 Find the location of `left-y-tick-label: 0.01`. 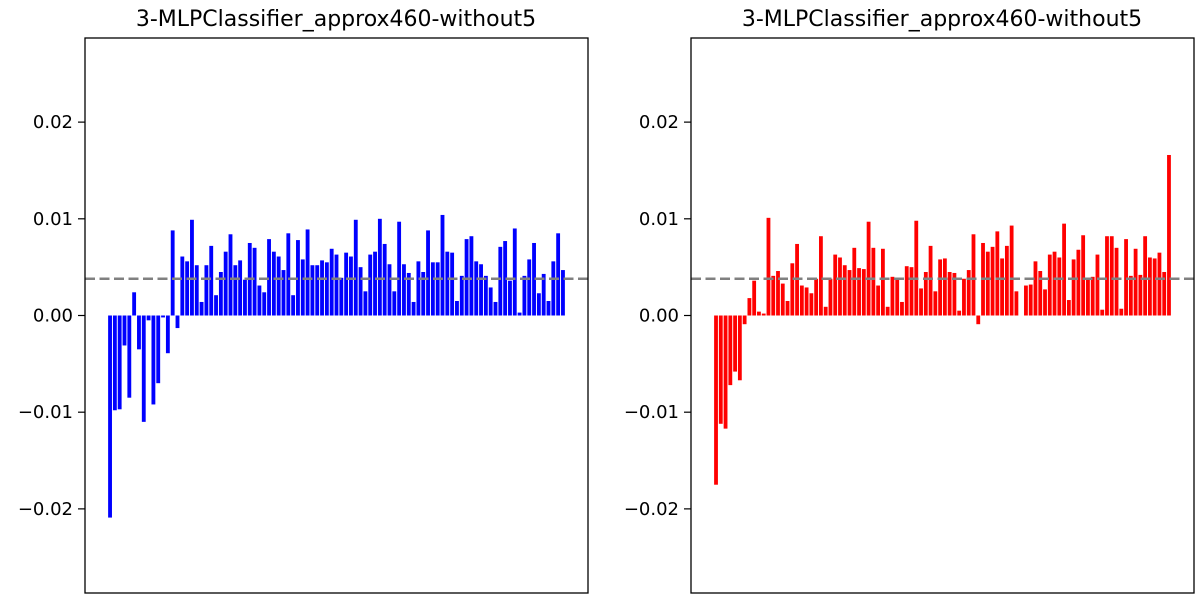

left-y-tick-label: 0.01 is located at coordinates (53, 219).